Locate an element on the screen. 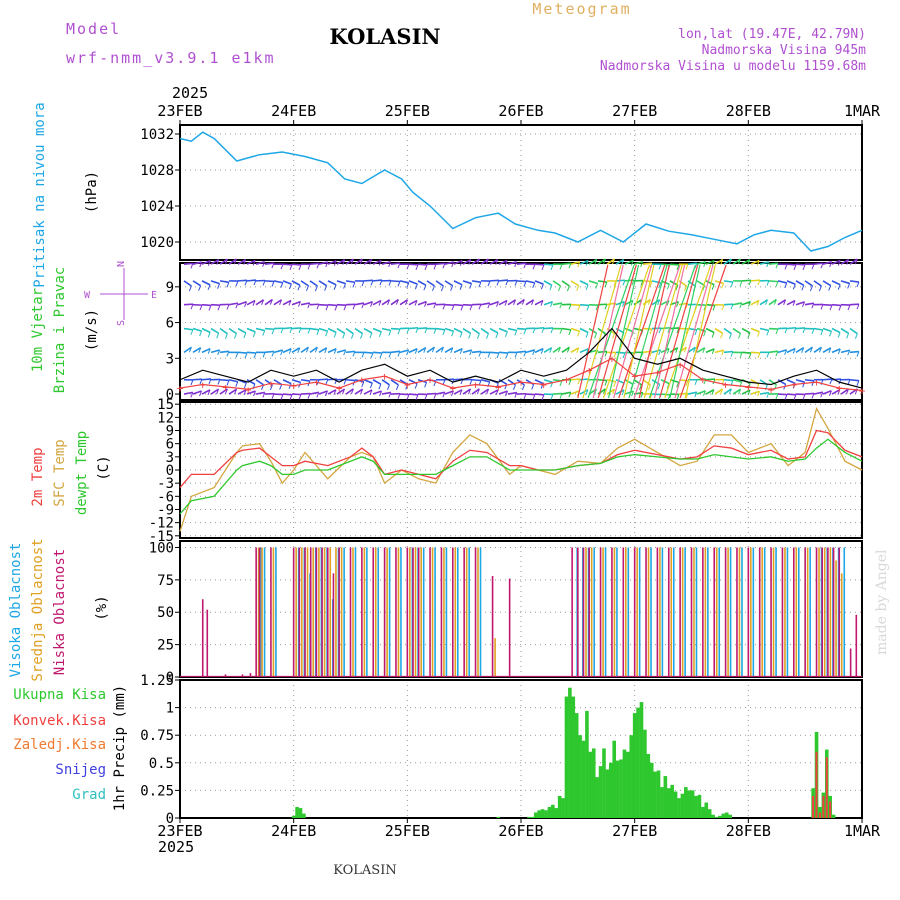  xtick-label-top: 28FEB is located at coordinates (748, 111).